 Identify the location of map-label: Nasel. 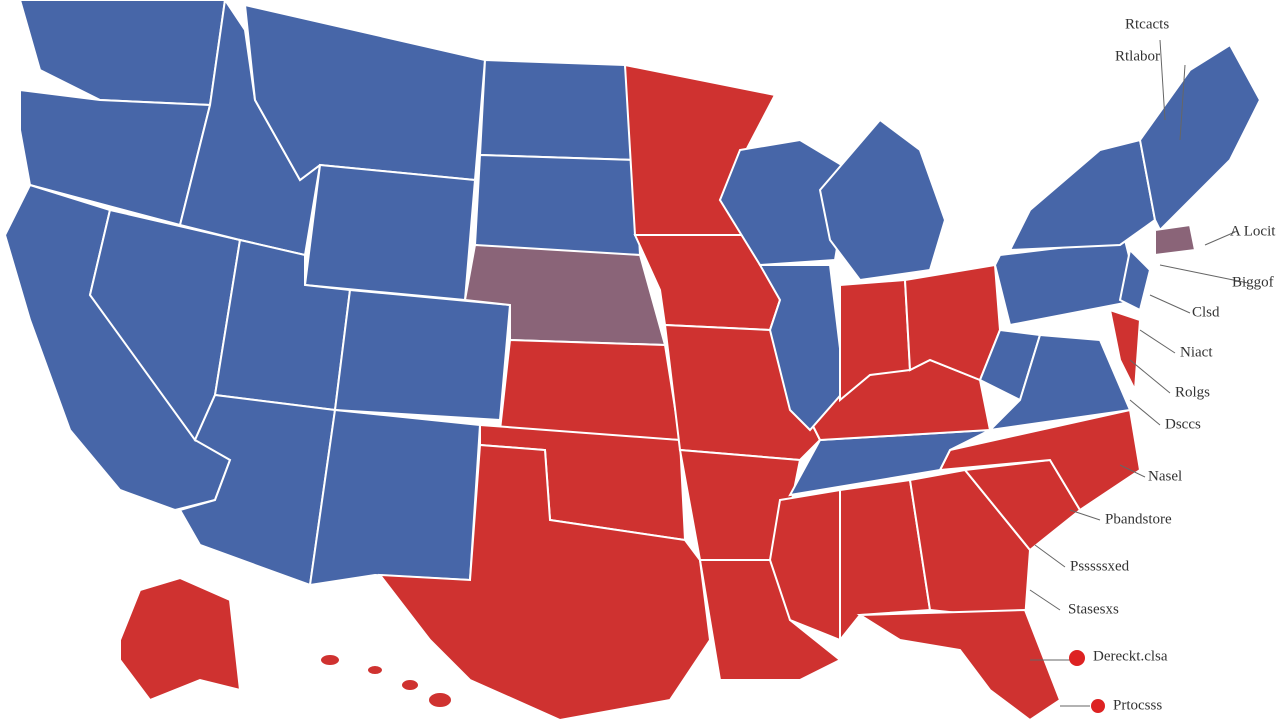
(1165, 476).